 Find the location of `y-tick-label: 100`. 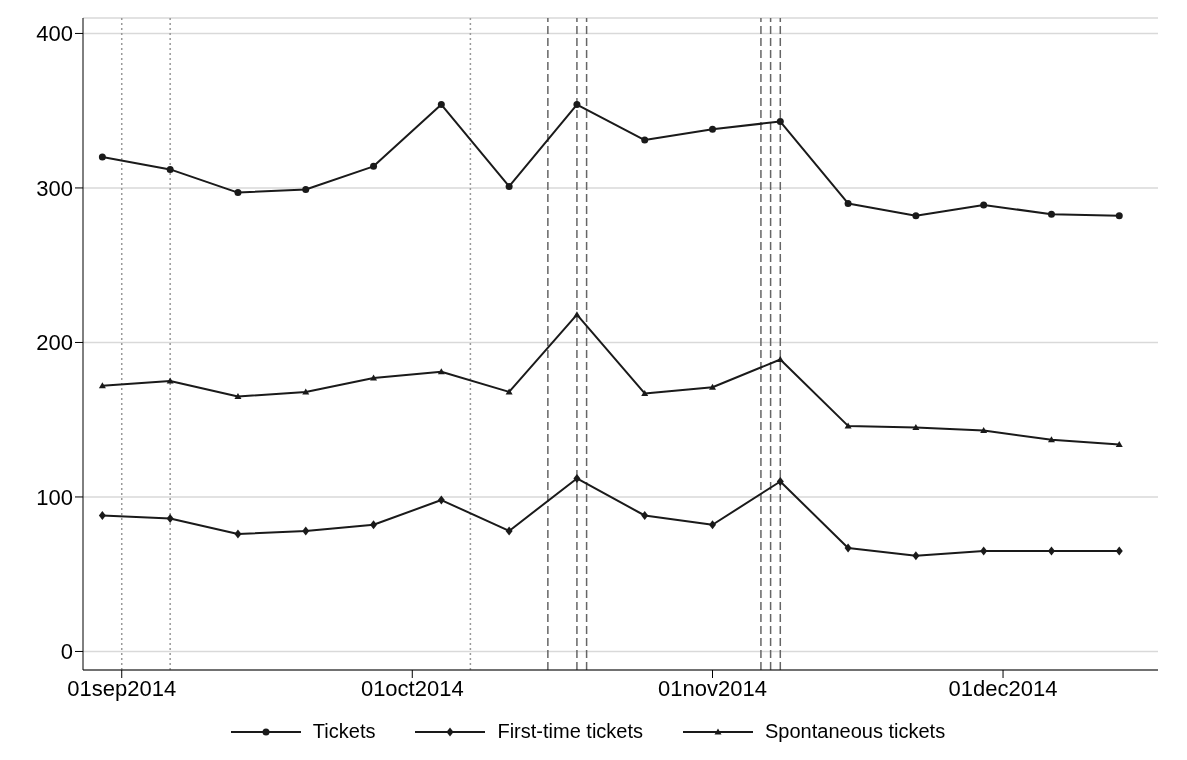

y-tick-label: 100 is located at coordinates (54, 497).